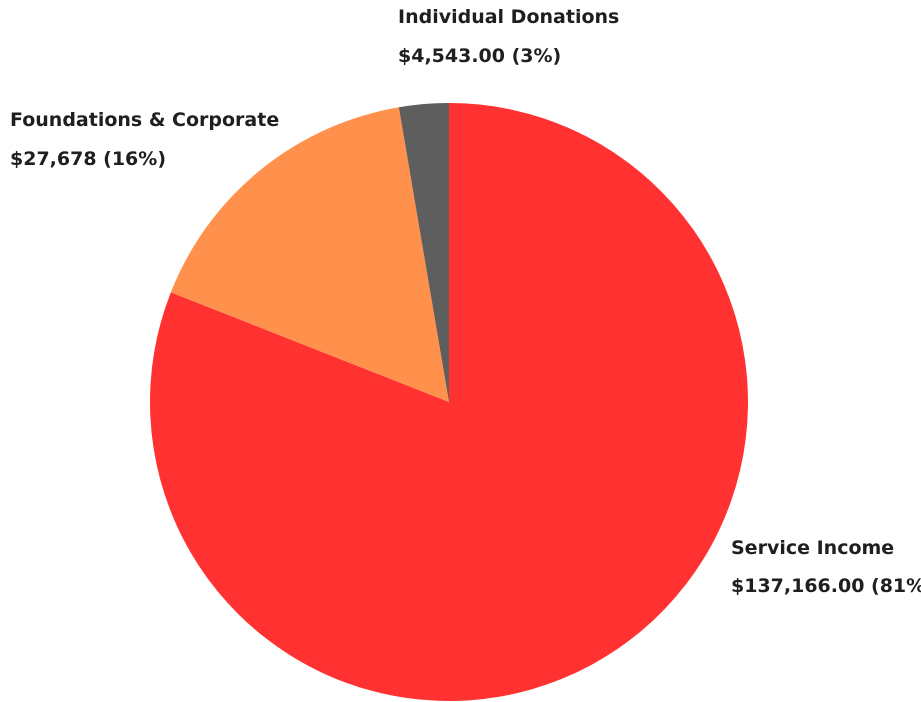 The width and height of the screenshot is (921, 702). What do you see at coordinates (145, 120) in the screenshot?
I see `slice-label-foundations-corporate: Foundations & Corporate` at bounding box center [145, 120].